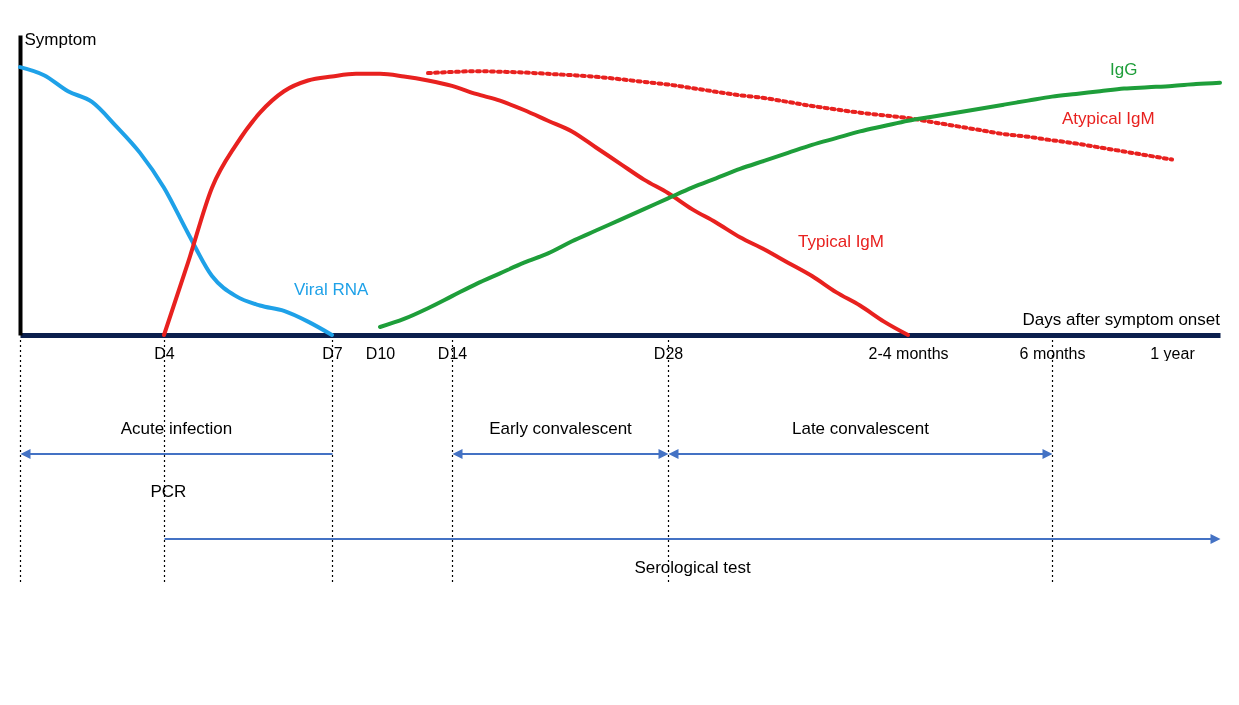 The image size is (1239, 705). Describe the element at coordinates (60, 39) in the screenshot. I see `y-axis-title: Symptom` at that location.